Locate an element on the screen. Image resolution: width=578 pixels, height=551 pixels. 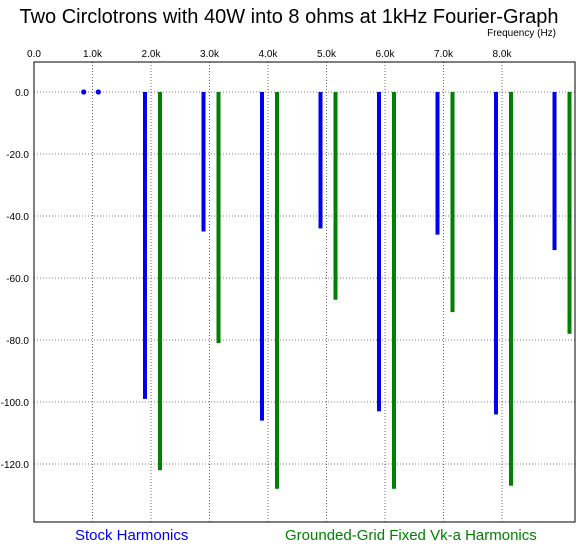
x-tick-label: 1.0k is located at coordinates (93, 54).